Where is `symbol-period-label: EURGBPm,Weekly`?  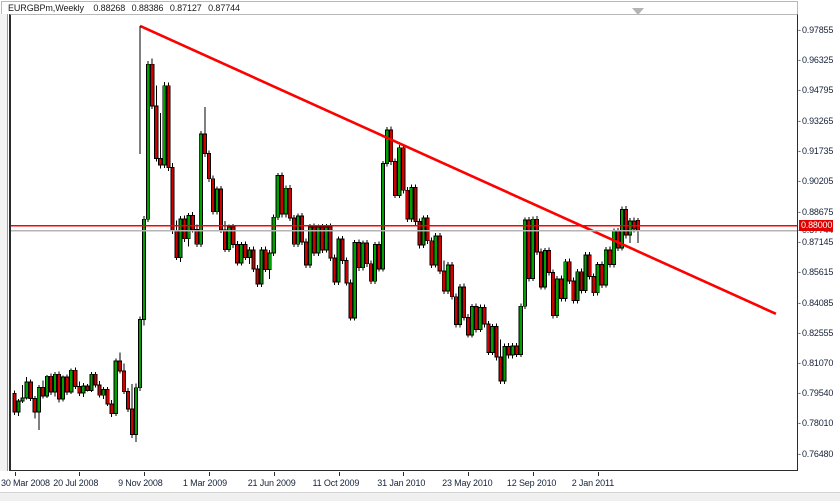 symbol-period-label: EURGBPm,Weekly is located at coordinates (46, 8).